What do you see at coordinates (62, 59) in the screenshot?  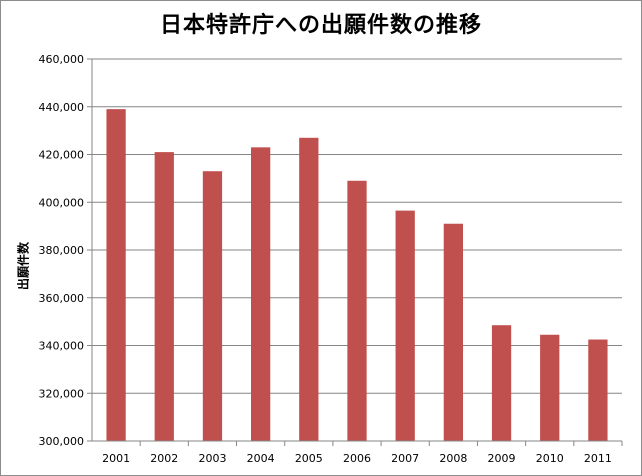 I see `y-tick-label: 460,000` at bounding box center [62, 59].